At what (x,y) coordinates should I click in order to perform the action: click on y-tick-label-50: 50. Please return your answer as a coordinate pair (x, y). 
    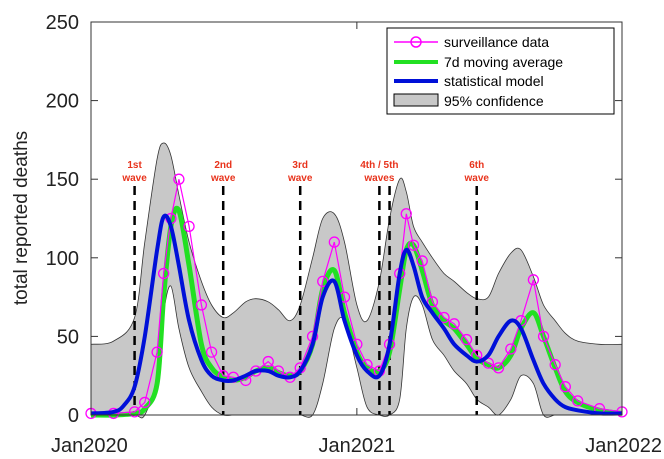
    Looking at the image, I should click on (68, 337).